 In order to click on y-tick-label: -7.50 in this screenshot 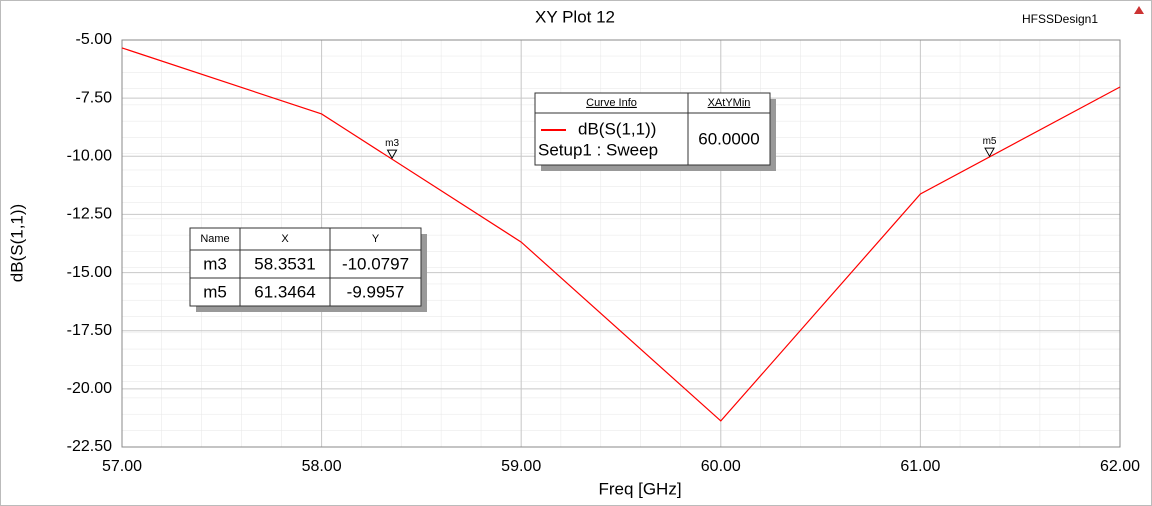, I will do `click(94, 97)`.